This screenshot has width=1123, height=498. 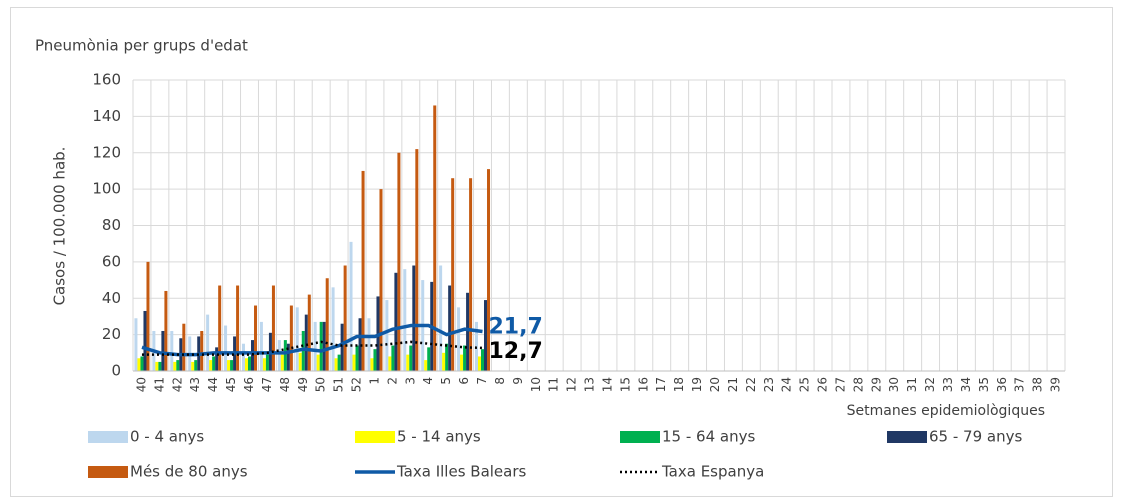 What do you see at coordinates (840, 384) in the screenshot?
I see `x-tick-label: 27` at bounding box center [840, 384].